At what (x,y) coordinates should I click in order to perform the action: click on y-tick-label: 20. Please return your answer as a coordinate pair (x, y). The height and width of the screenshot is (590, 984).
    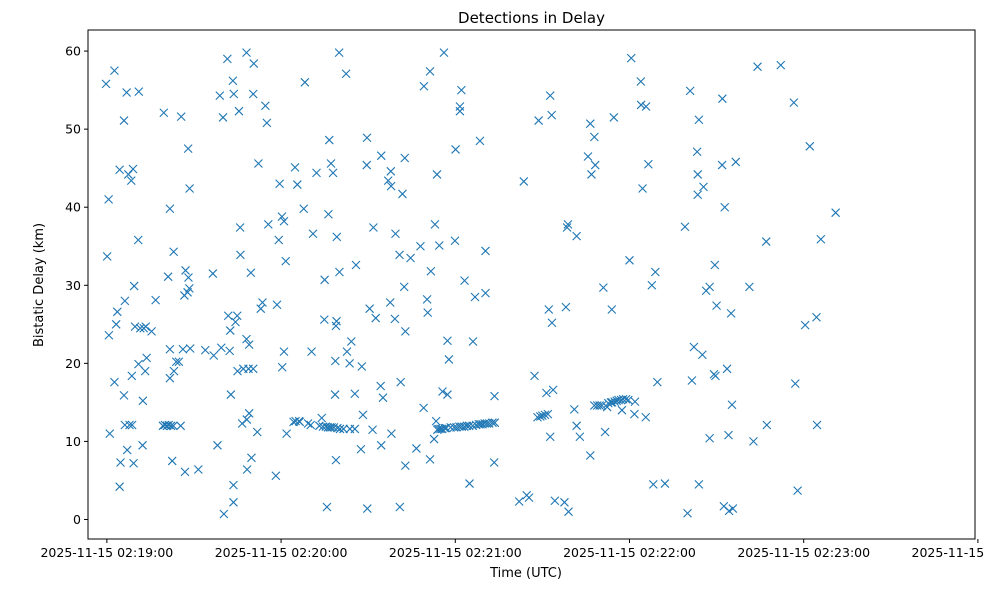
    Looking at the image, I should click on (73, 363).